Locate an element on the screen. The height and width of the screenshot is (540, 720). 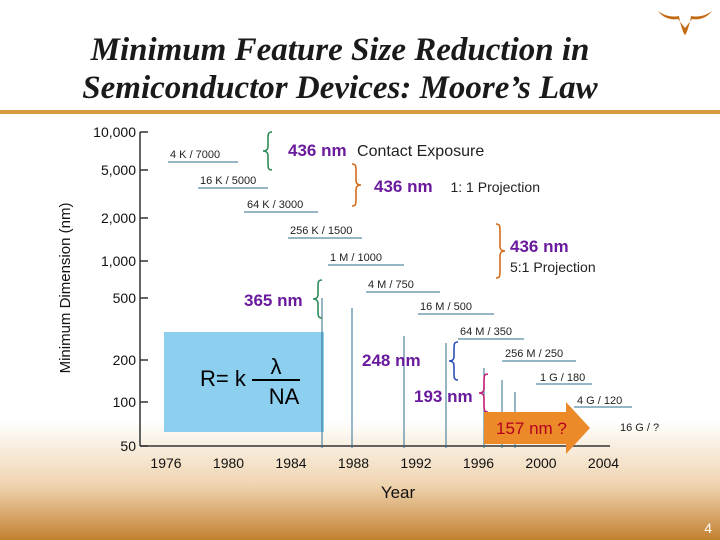
slide-title-line-1: Minimum Feature Size Reduction in is located at coordinates (340, 50).